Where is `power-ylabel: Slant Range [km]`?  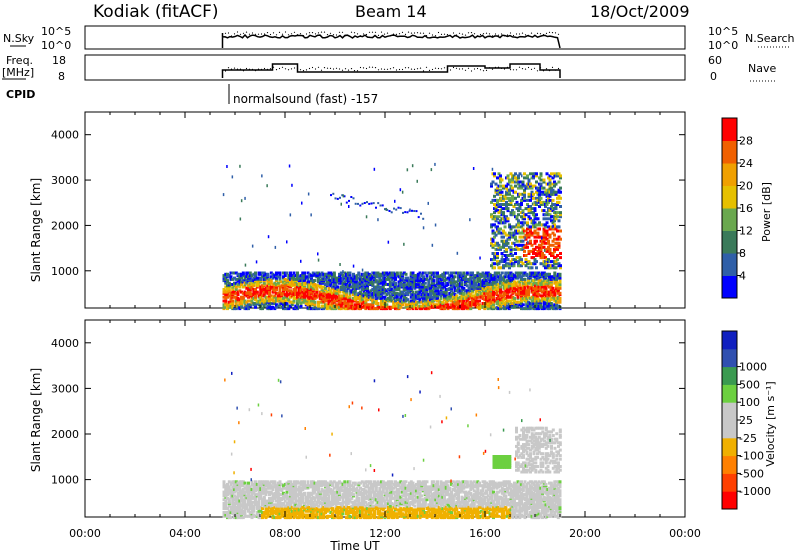
power-ylabel: Slant Range [km] is located at coordinates (36, 230).